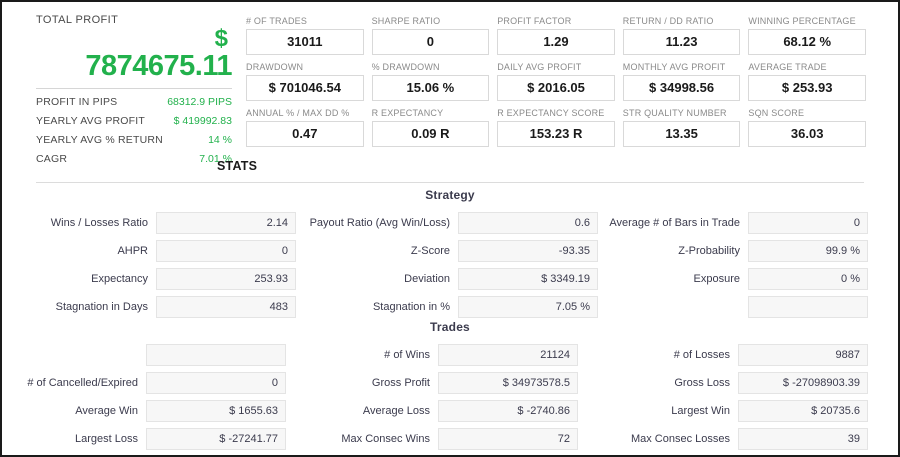 The height and width of the screenshot is (457, 900). I want to click on field-label: Largest Win, so click(700, 411).